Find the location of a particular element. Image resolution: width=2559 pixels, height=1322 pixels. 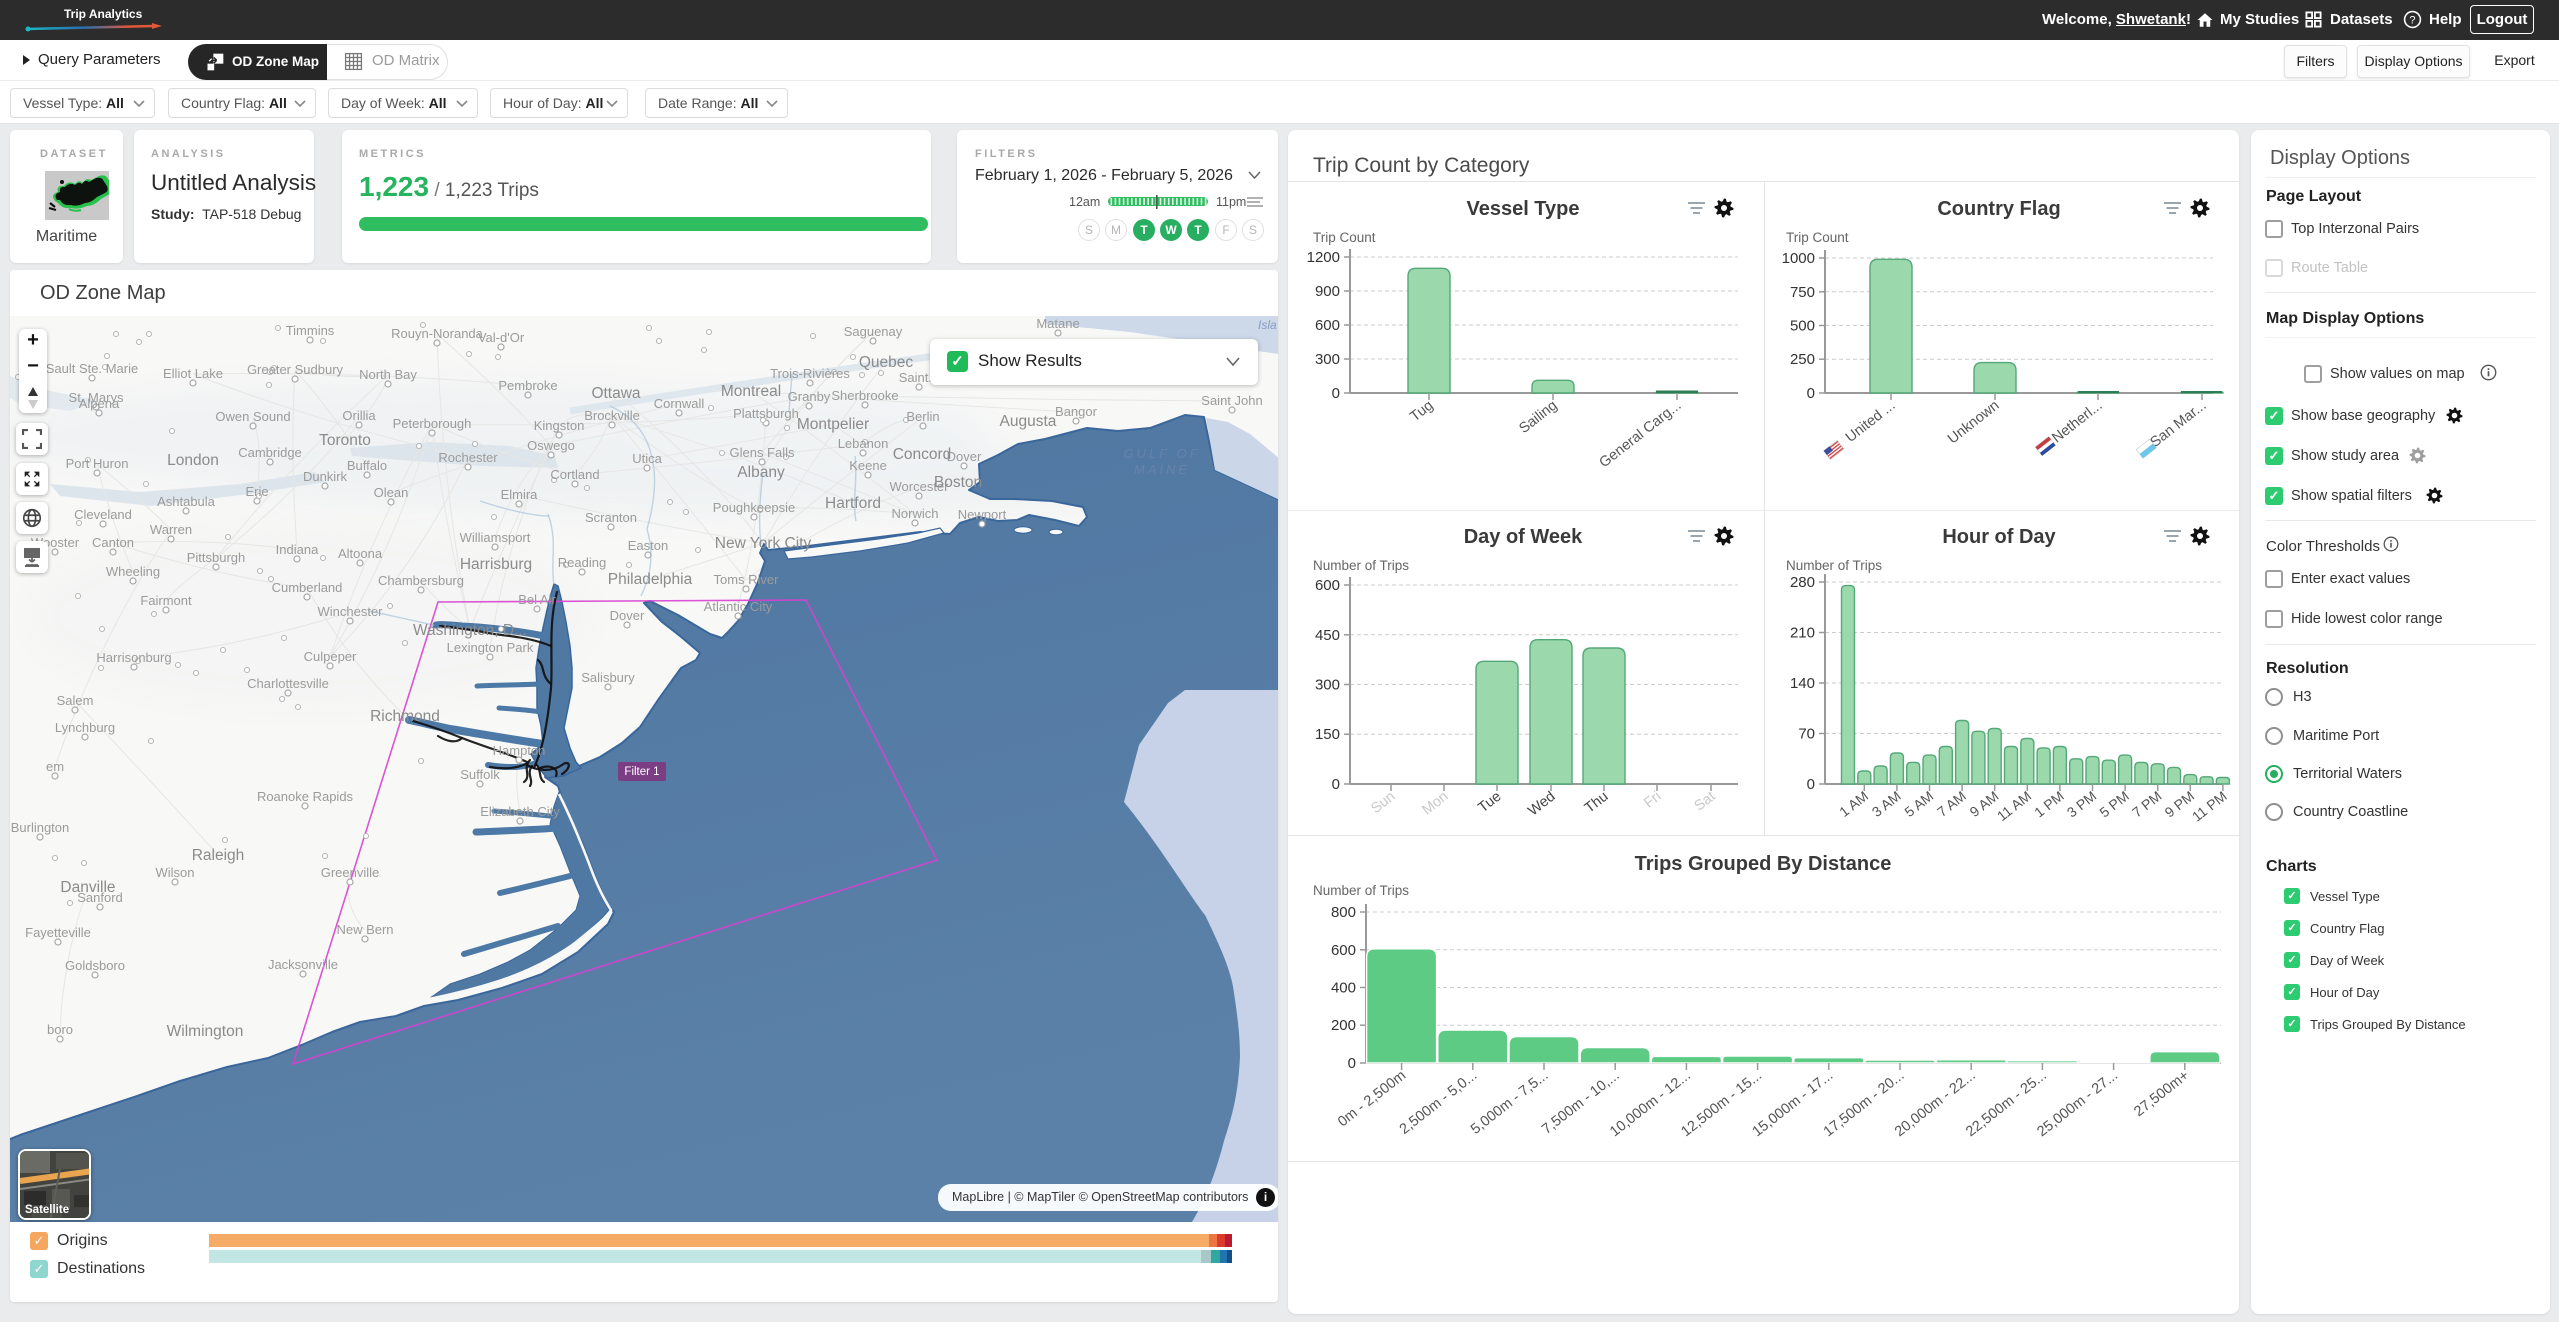

svg-text: Ottawa is located at coordinates (615, 393).